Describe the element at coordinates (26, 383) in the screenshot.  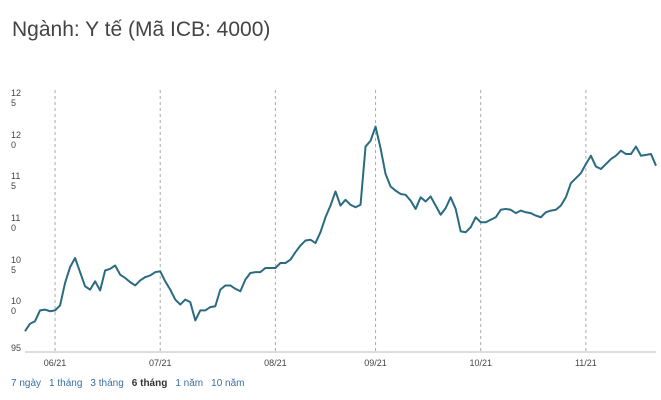
I see `range-link: 7 ngày` at that location.